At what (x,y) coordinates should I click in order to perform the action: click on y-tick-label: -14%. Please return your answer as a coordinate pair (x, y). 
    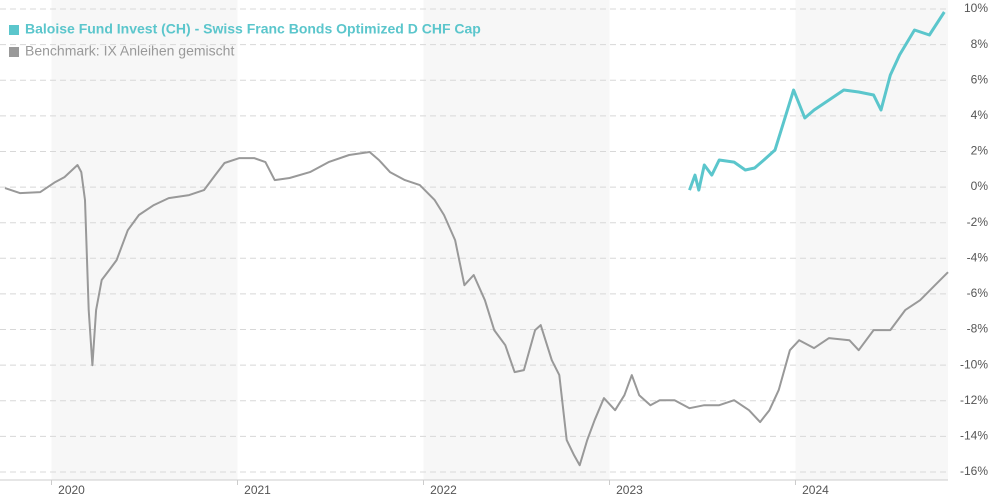
    Looking at the image, I should click on (974, 436).